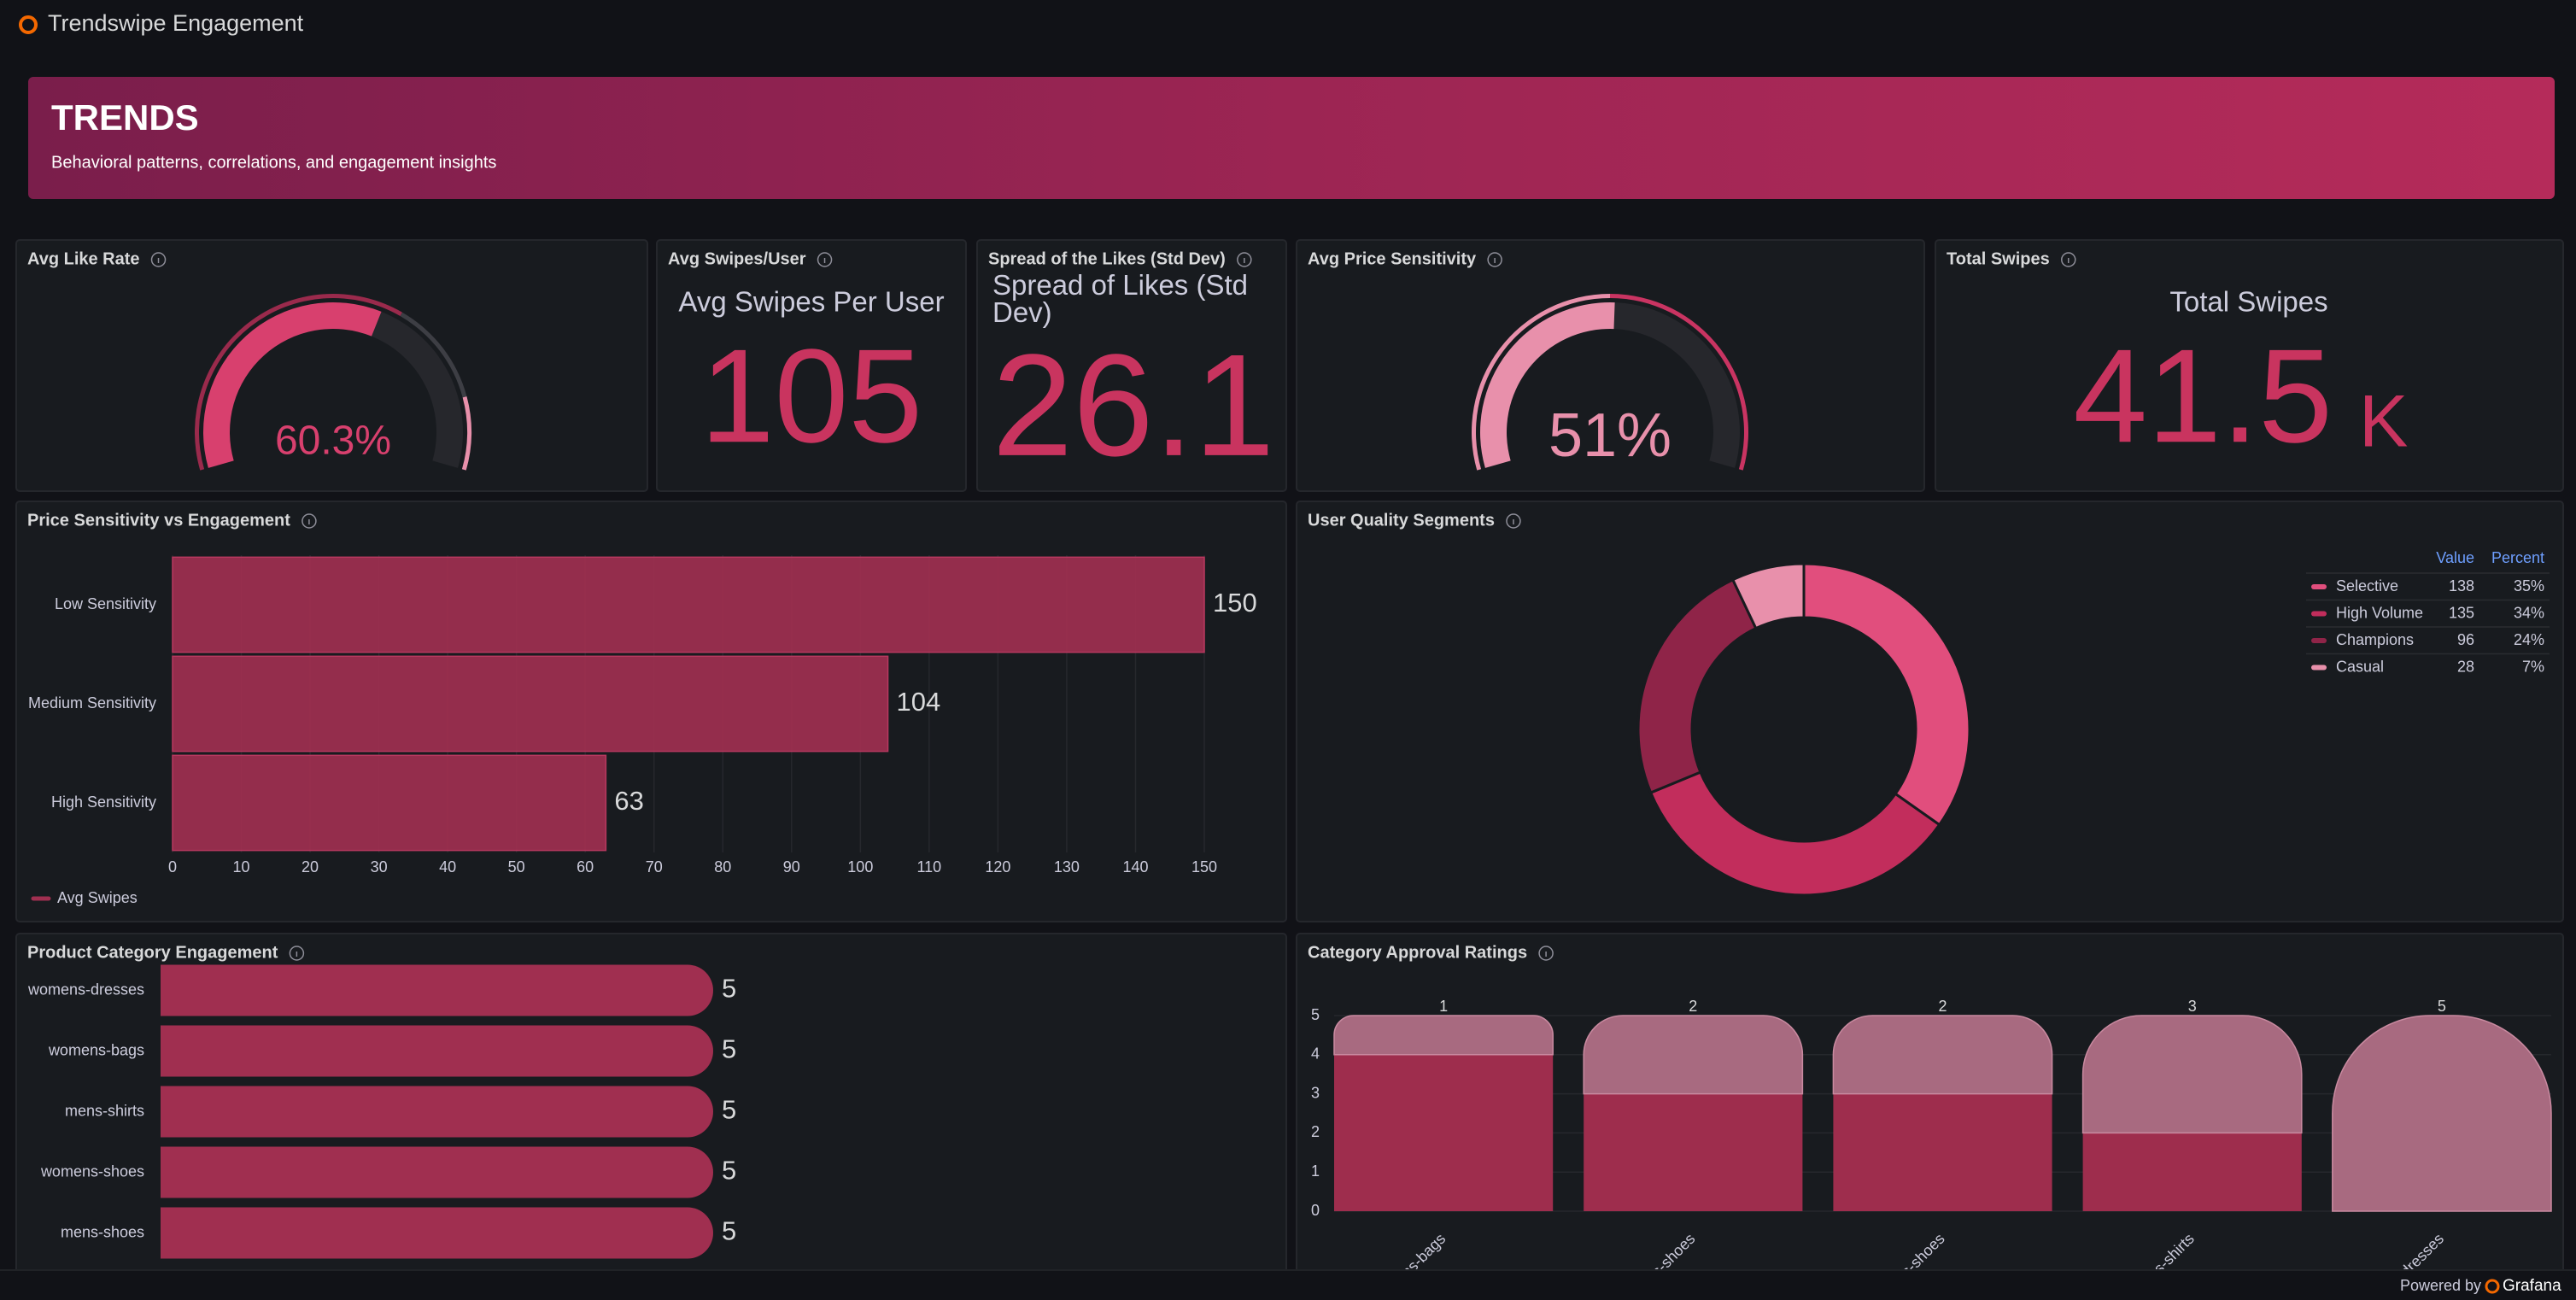 This screenshot has height=1300, width=2576. Describe the element at coordinates (1443, 1006) in the screenshot. I see `value-label: 1` at that location.